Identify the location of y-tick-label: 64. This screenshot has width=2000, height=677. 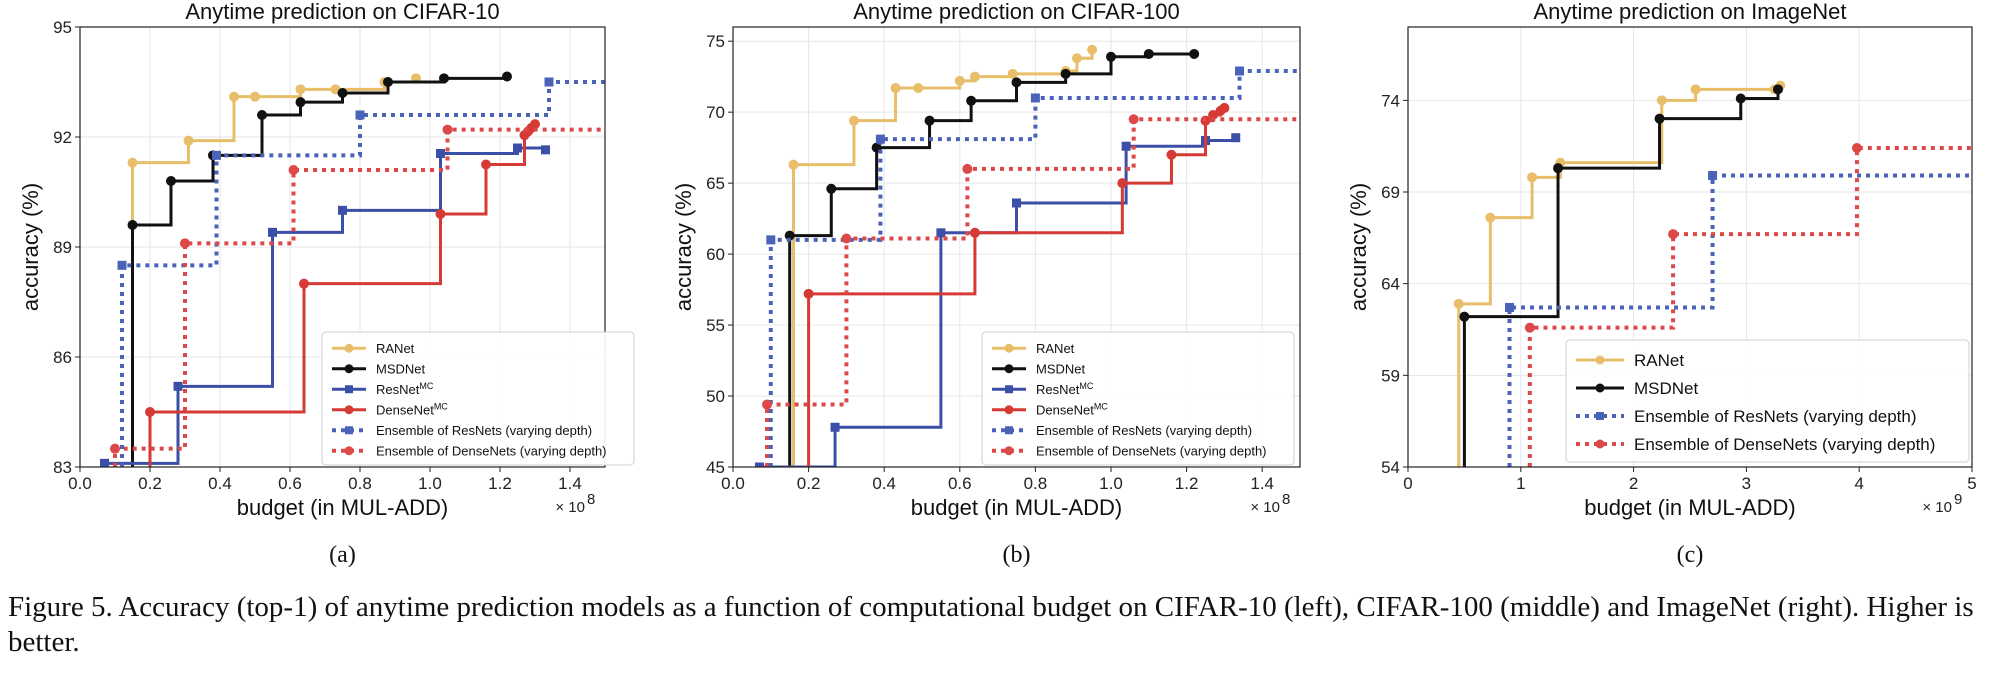
(1390, 284).